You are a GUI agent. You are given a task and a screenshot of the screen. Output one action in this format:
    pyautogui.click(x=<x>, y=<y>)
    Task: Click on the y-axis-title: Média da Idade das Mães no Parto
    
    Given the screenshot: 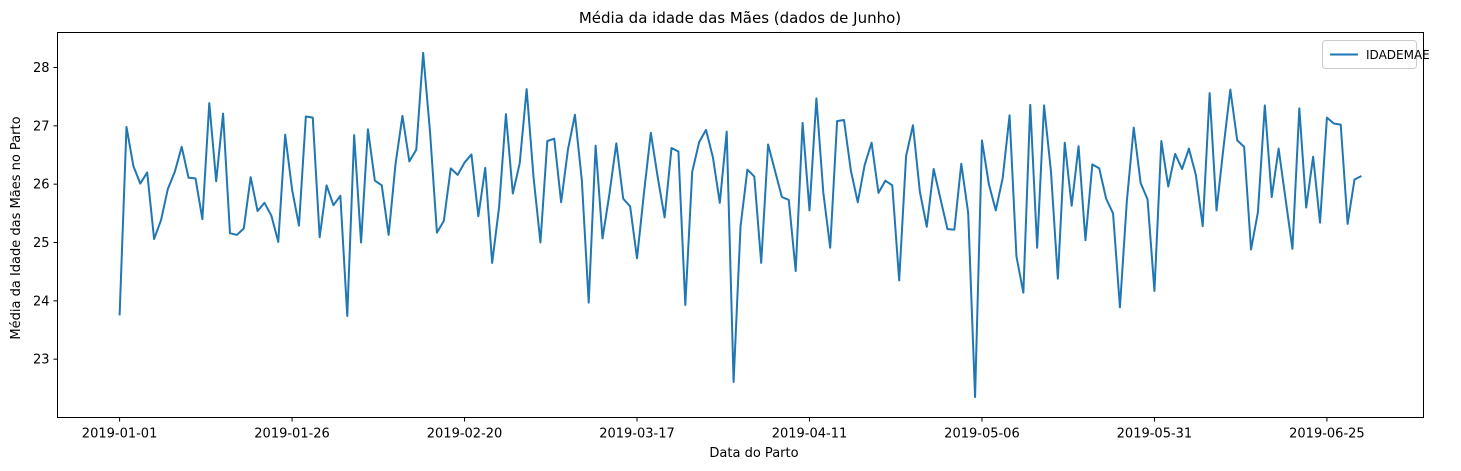 What is the action you would take?
    pyautogui.click(x=16, y=227)
    